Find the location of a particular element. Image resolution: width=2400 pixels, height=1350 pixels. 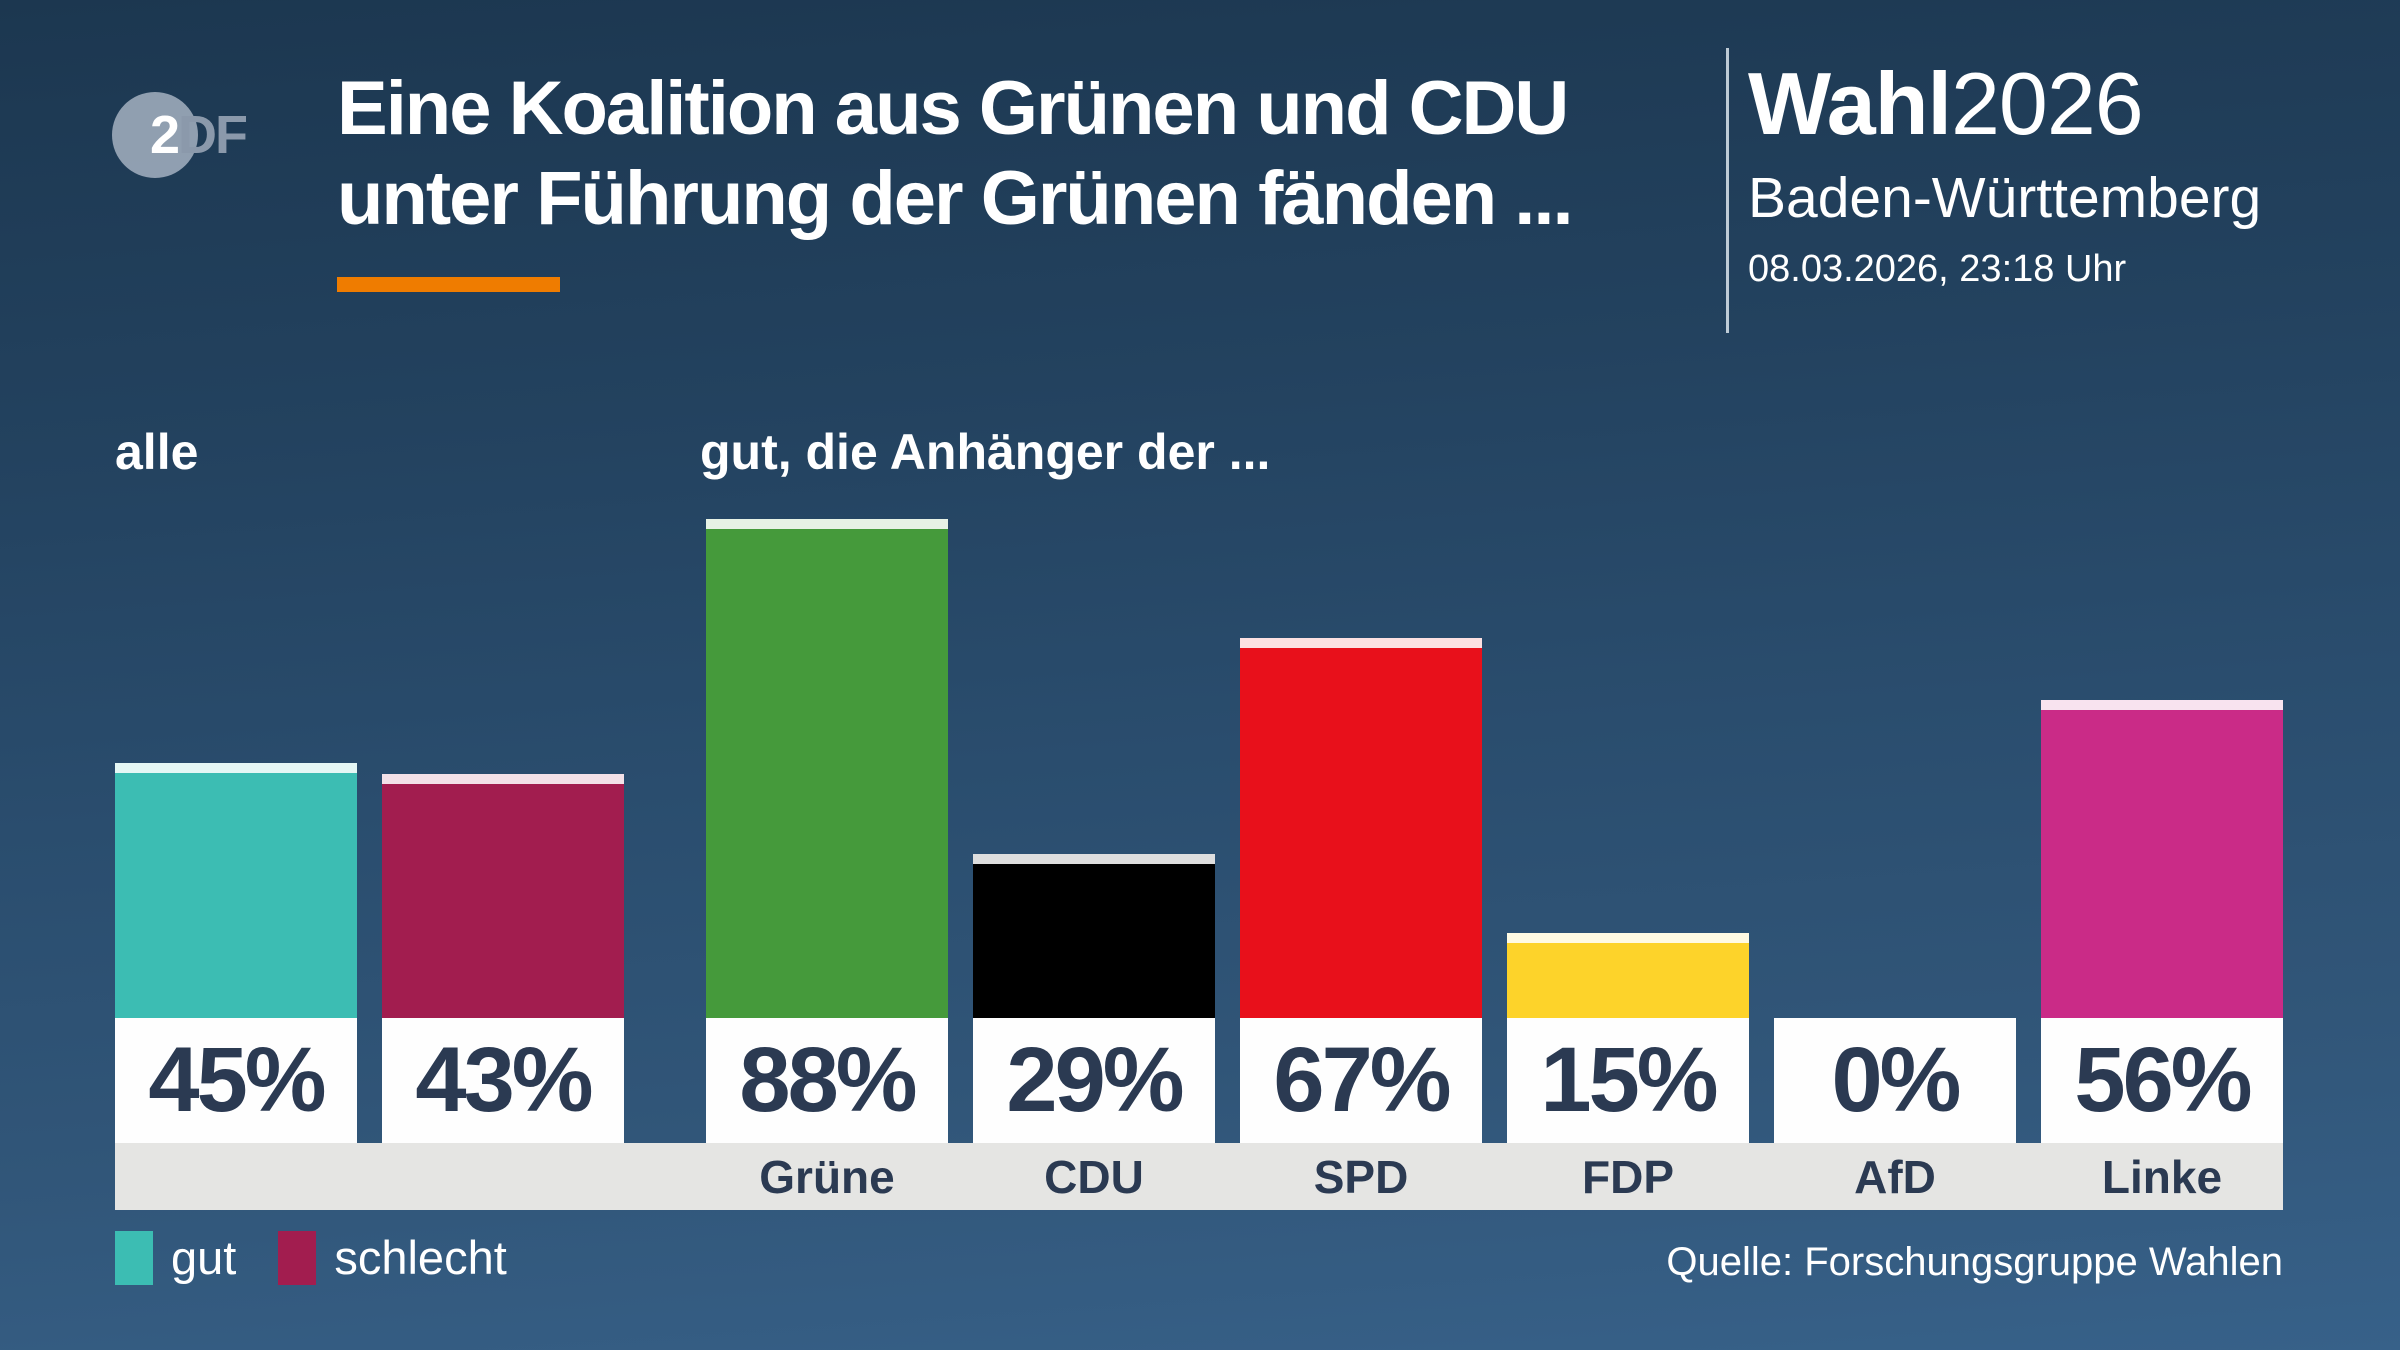

legend-item-gut: gut is located at coordinates (175, 1257).